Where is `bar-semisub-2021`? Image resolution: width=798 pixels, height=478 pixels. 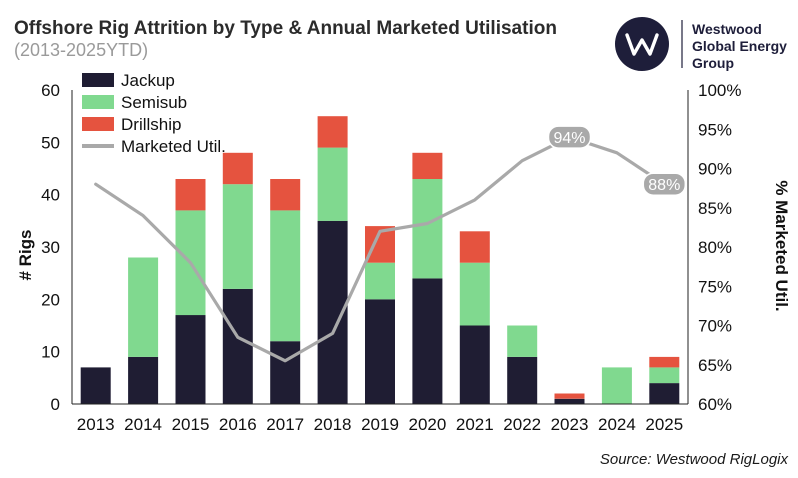
bar-semisub-2021 is located at coordinates (474, 294).